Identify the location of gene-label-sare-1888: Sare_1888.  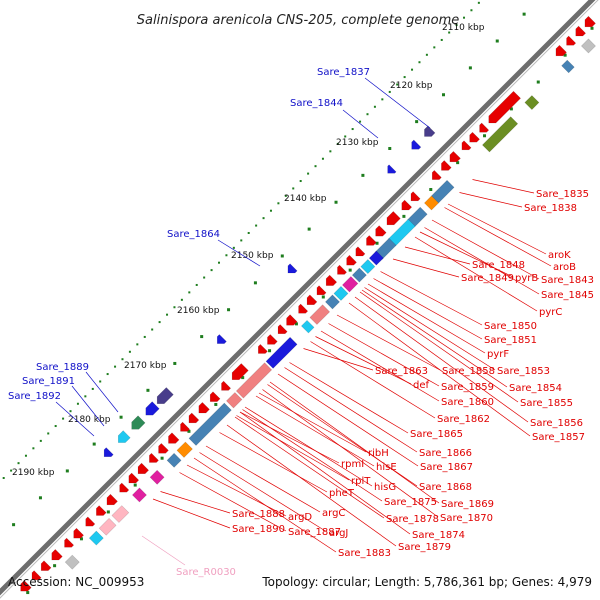
(258, 514).